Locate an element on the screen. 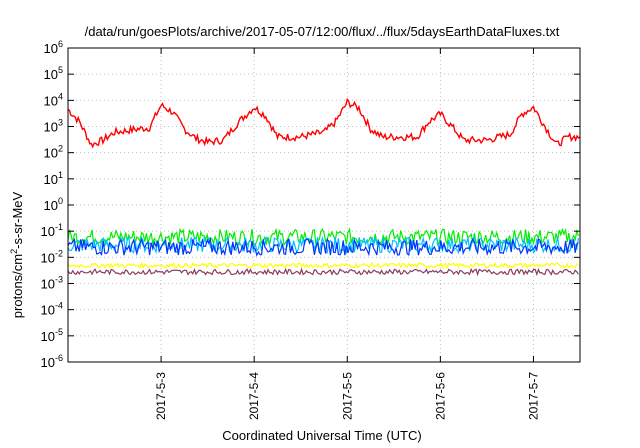  x-tick-label: 2017-5-5 is located at coordinates (347, 396).